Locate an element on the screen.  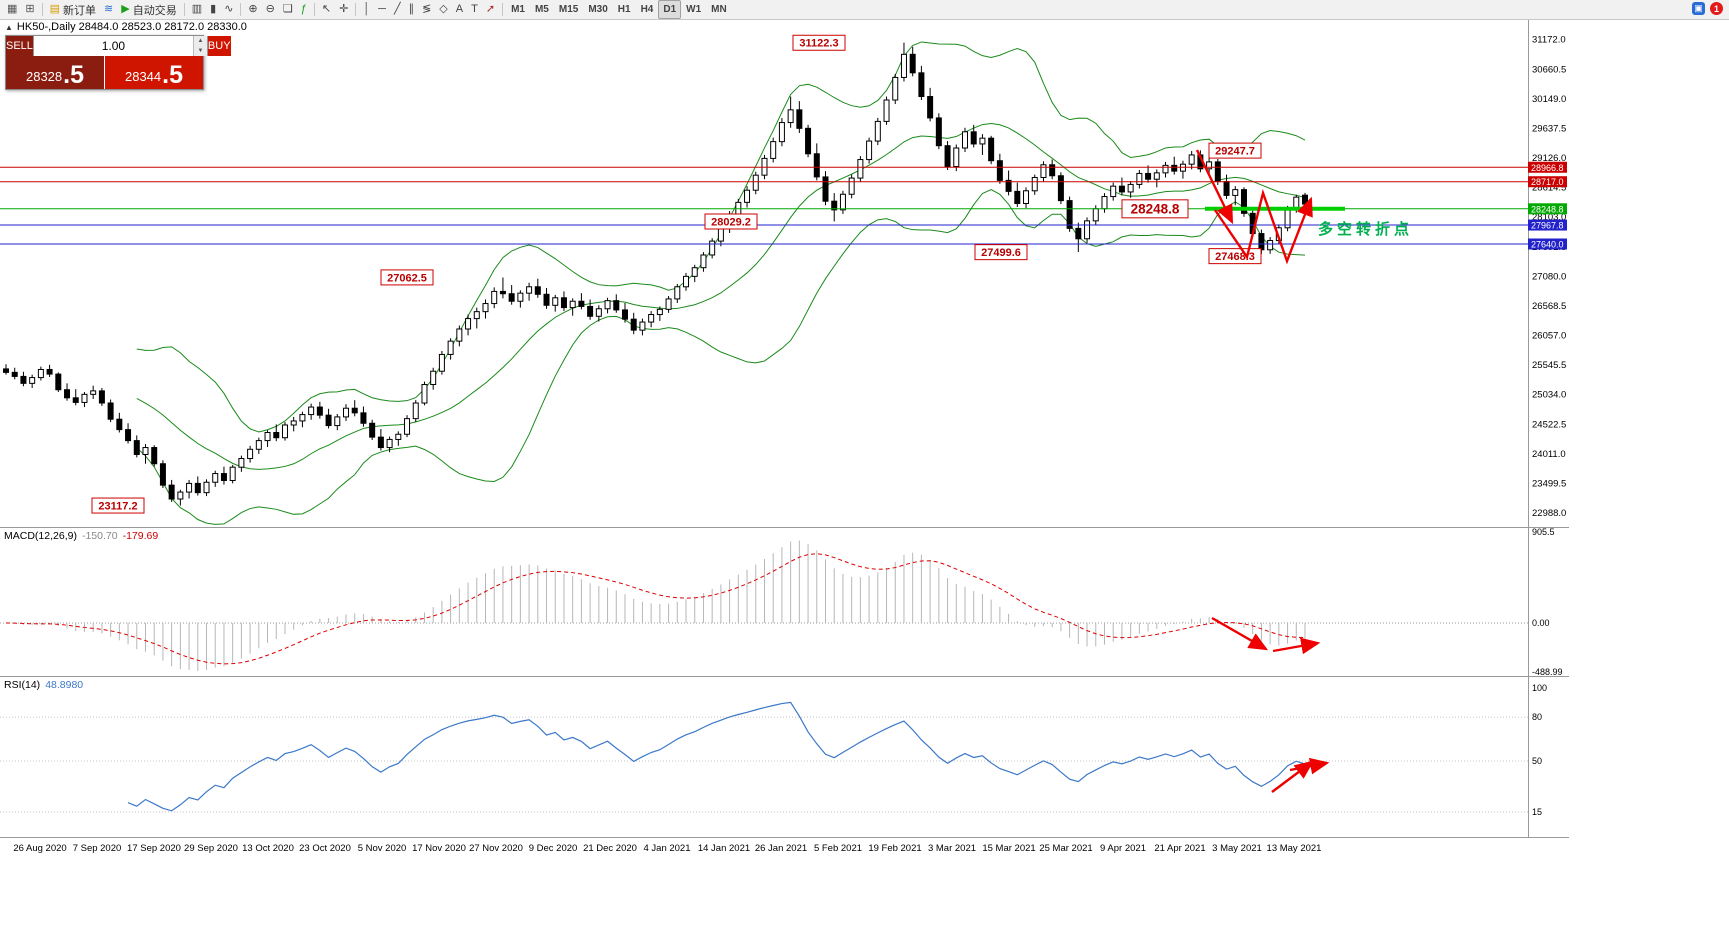
svg-text: 15 Mar 2021 is located at coordinates (1008, 848).